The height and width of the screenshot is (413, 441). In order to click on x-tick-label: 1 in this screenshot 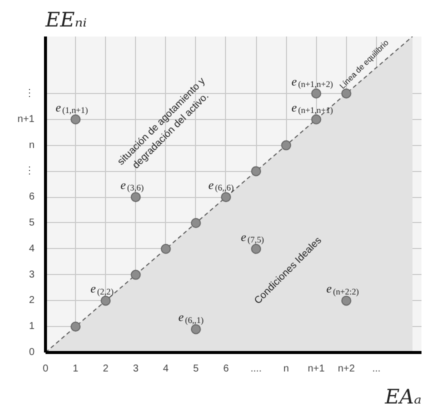, I will do `click(75, 369)`.